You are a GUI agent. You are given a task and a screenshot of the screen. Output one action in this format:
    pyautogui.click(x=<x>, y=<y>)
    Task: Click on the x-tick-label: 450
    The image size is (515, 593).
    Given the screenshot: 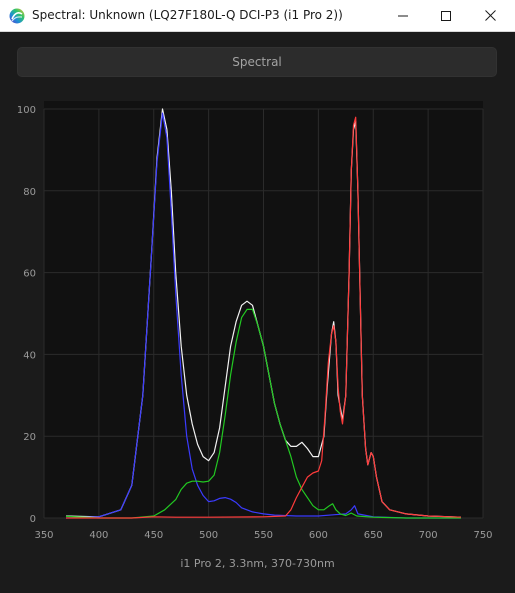 What is the action you would take?
    pyautogui.click(x=153, y=535)
    